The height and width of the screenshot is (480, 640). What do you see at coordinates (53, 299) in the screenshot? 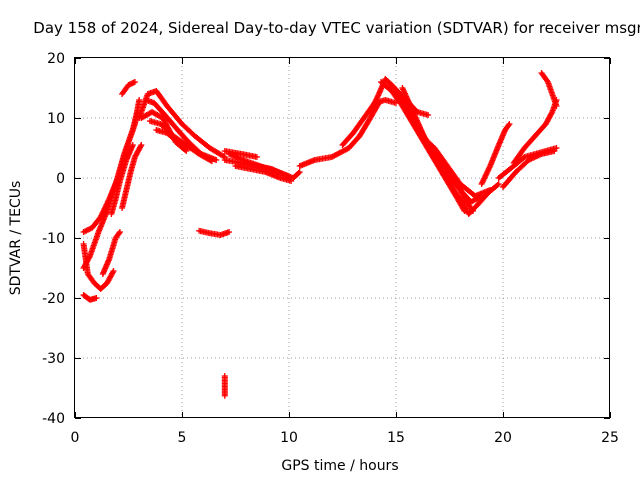
I see `y-tick-label: -20` at bounding box center [53, 299].